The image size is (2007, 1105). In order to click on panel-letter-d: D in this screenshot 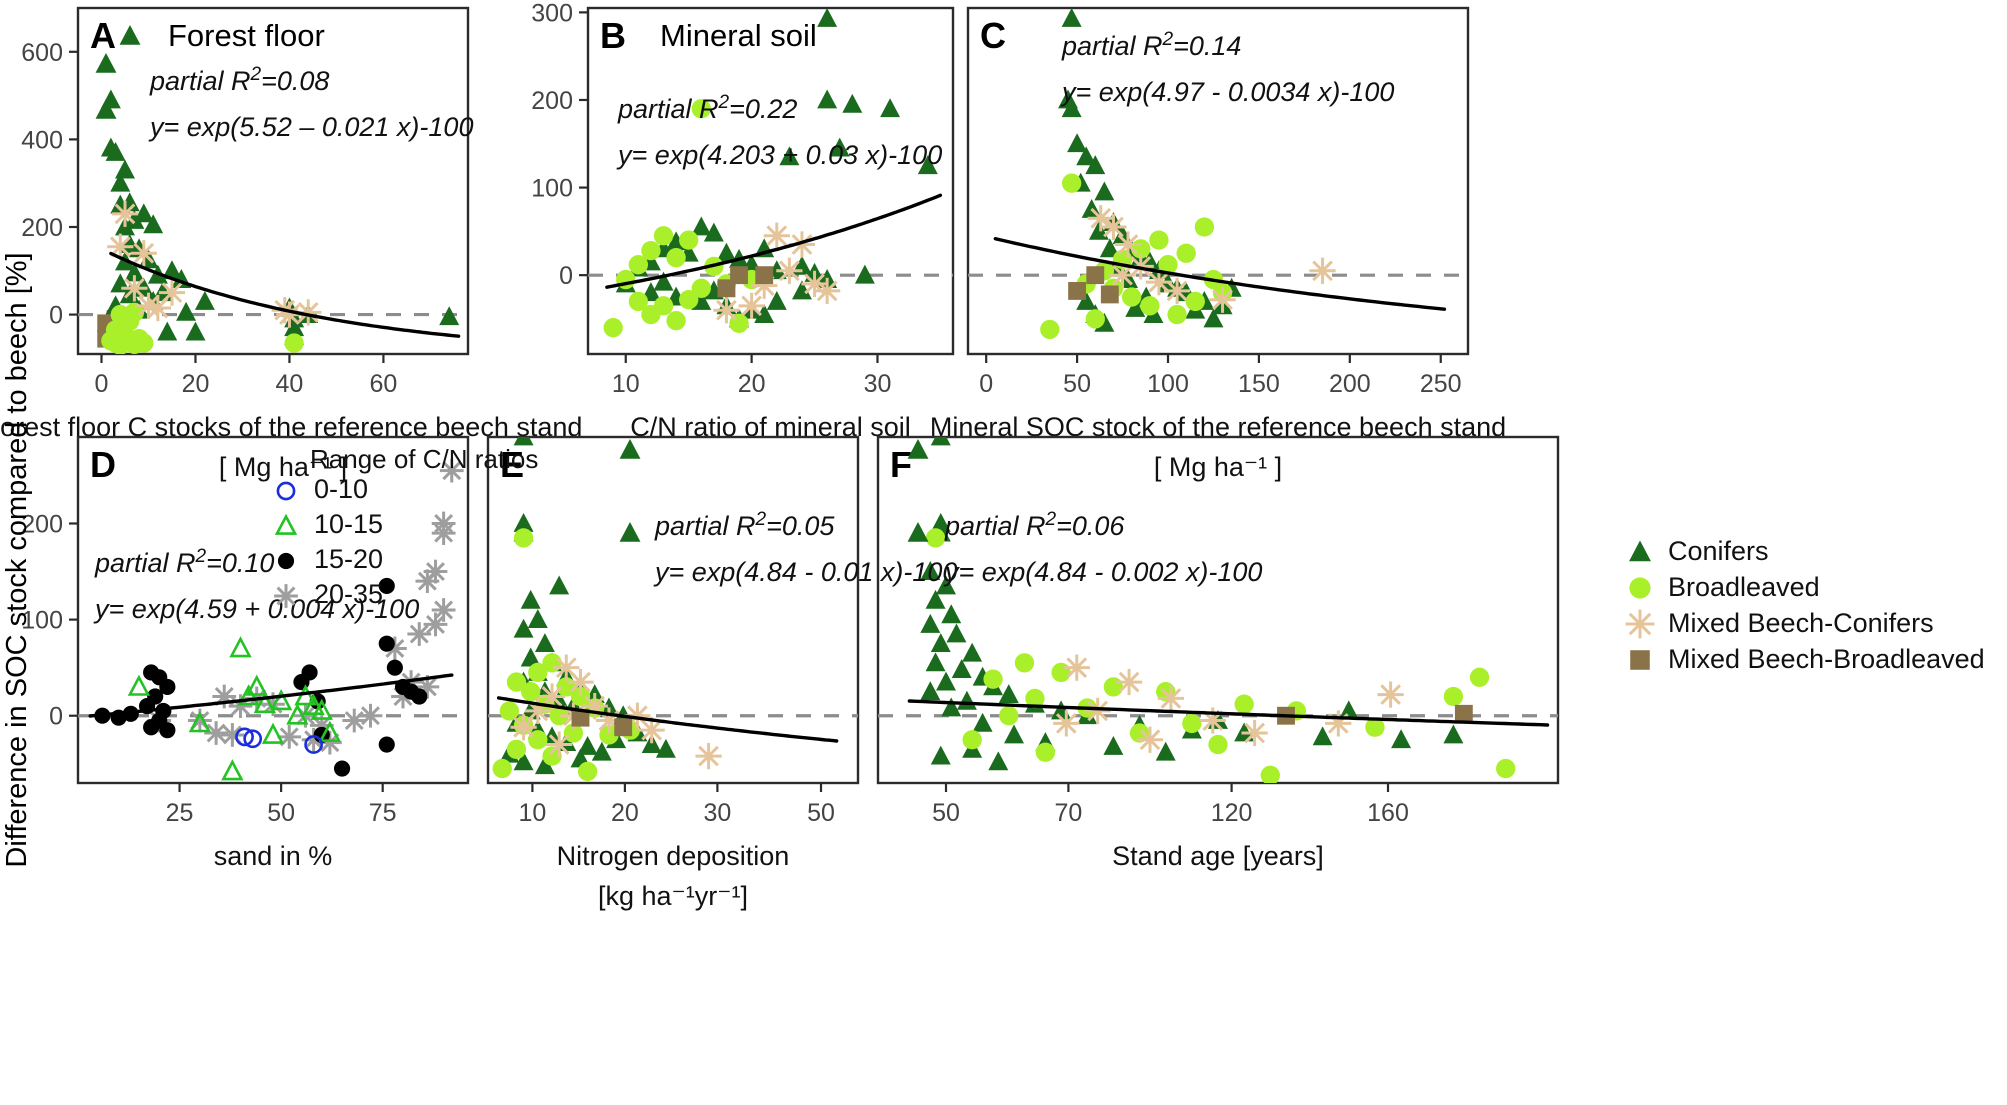, I will do `click(103, 464)`.